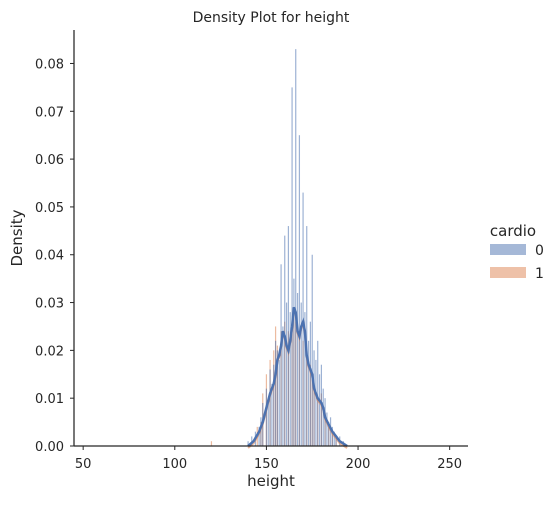 The height and width of the screenshot is (508, 557). Describe the element at coordinates (449, 464) in the screenshot. I see `x-tick-label: 250` at that location.